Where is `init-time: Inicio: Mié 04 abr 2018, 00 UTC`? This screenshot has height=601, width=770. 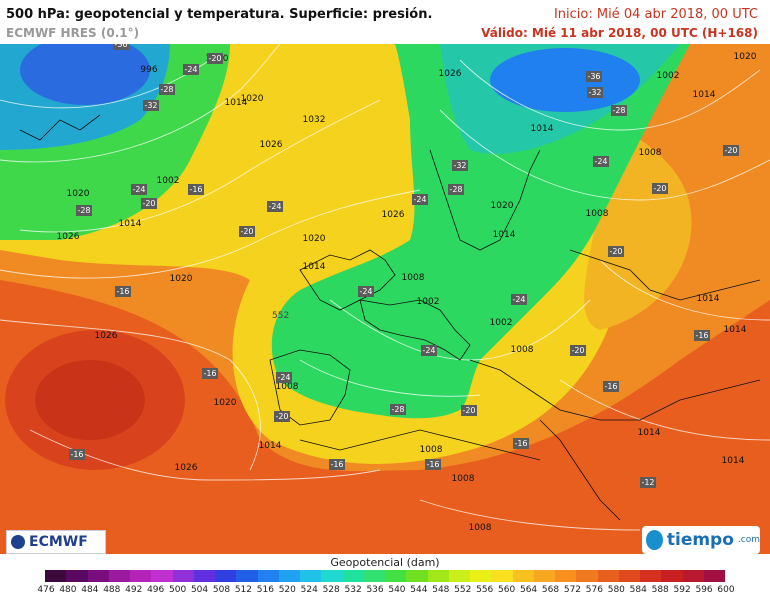 init-time: Inicio: Mié 04 abr 2018, 00 UTC is located at coordinates (655, 14).